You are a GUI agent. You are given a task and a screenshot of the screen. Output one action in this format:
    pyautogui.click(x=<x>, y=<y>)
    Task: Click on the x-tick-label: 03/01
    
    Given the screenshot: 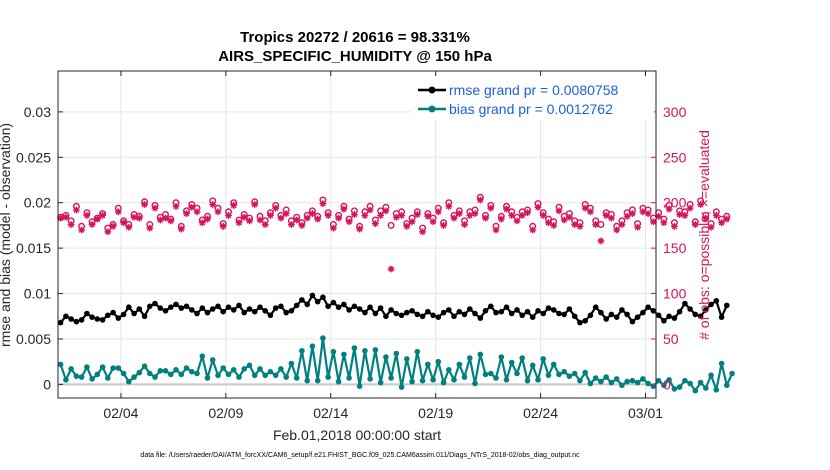 What is the action you would take?
    pyautogui.click(x=645, y=413)
    